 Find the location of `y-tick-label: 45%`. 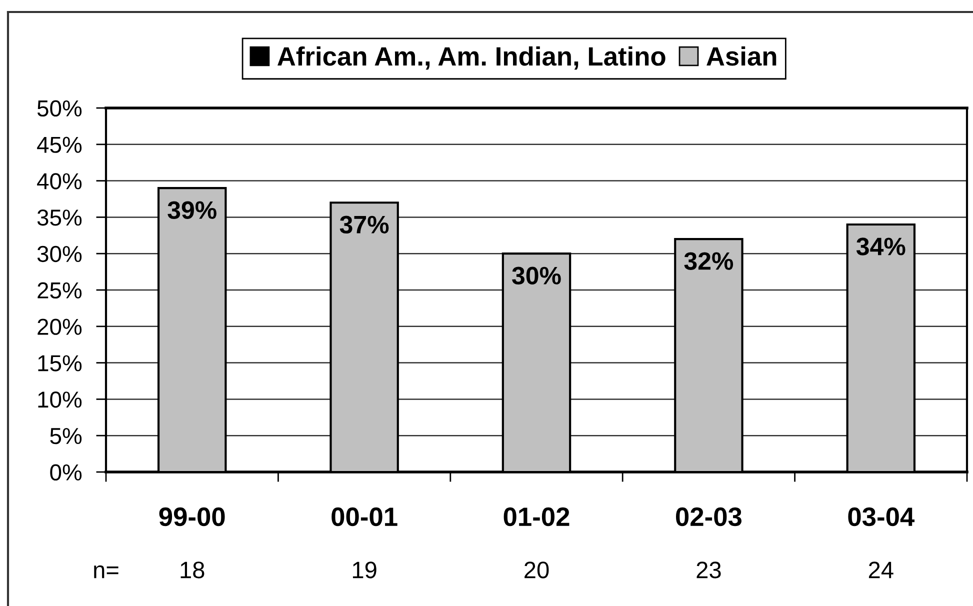

y-tick-label: 45% is located at coordinates (59, 144).